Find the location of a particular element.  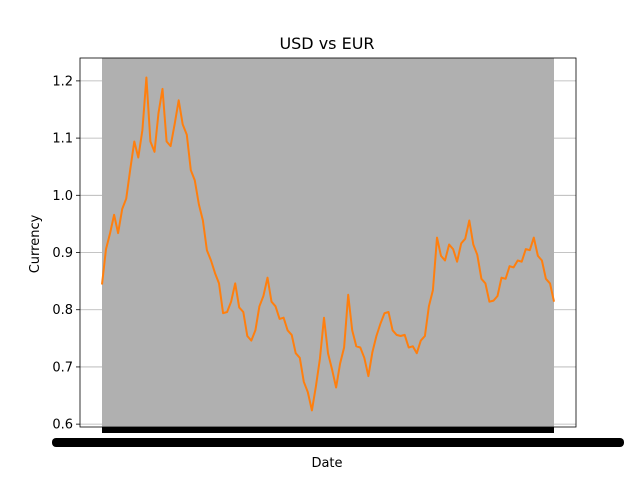

x-axis-title: Date is located at coordinates (326, 463).